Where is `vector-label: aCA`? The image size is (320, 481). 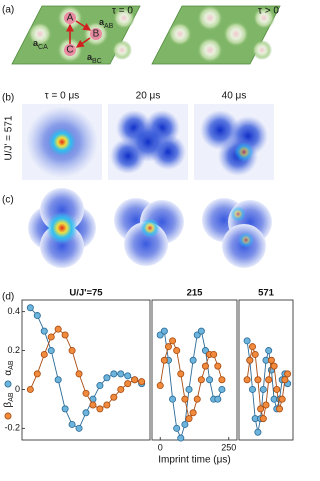
vector-label: aCA is located at coordinates (40, 44).